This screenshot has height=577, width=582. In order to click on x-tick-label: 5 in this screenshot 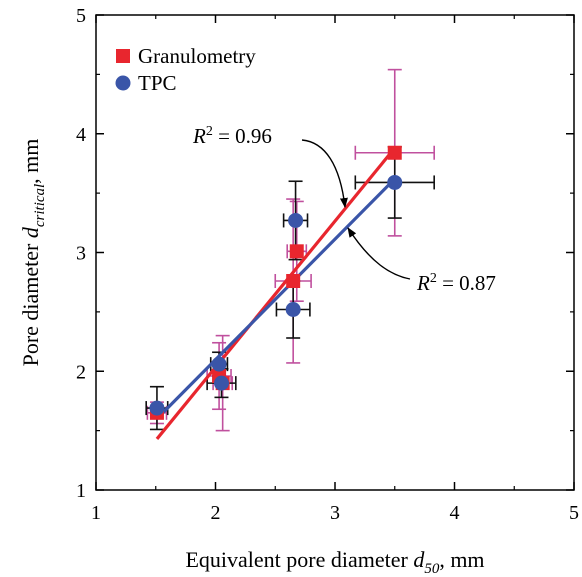, I will do `click(574, 513)`.